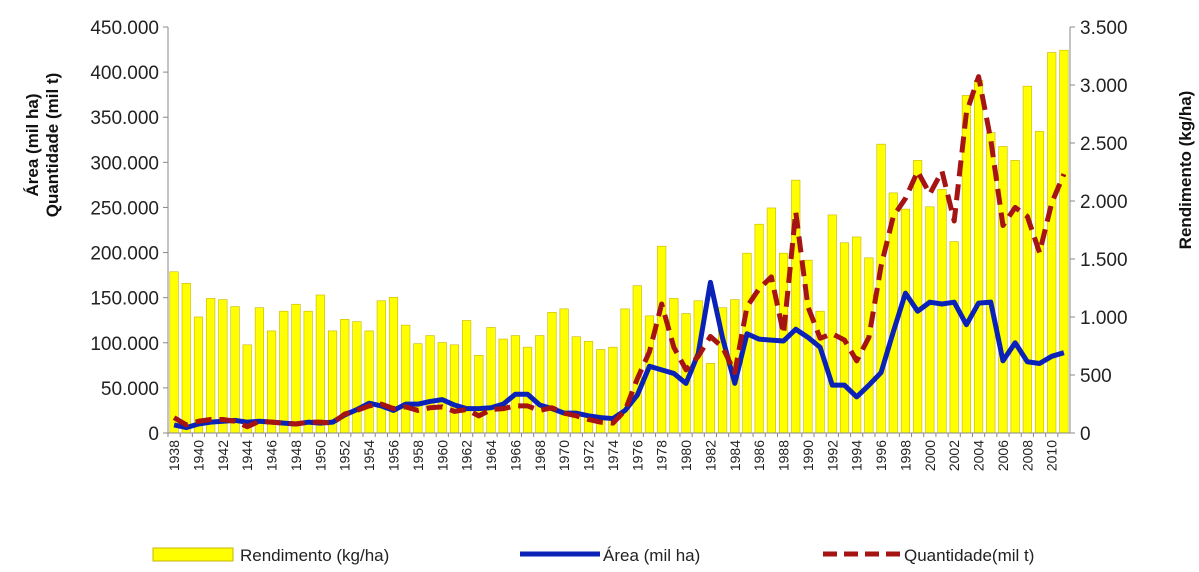 The height and width of the screenshot is (572, 1199). I want to click on bar-2009, so click(1039, 282).